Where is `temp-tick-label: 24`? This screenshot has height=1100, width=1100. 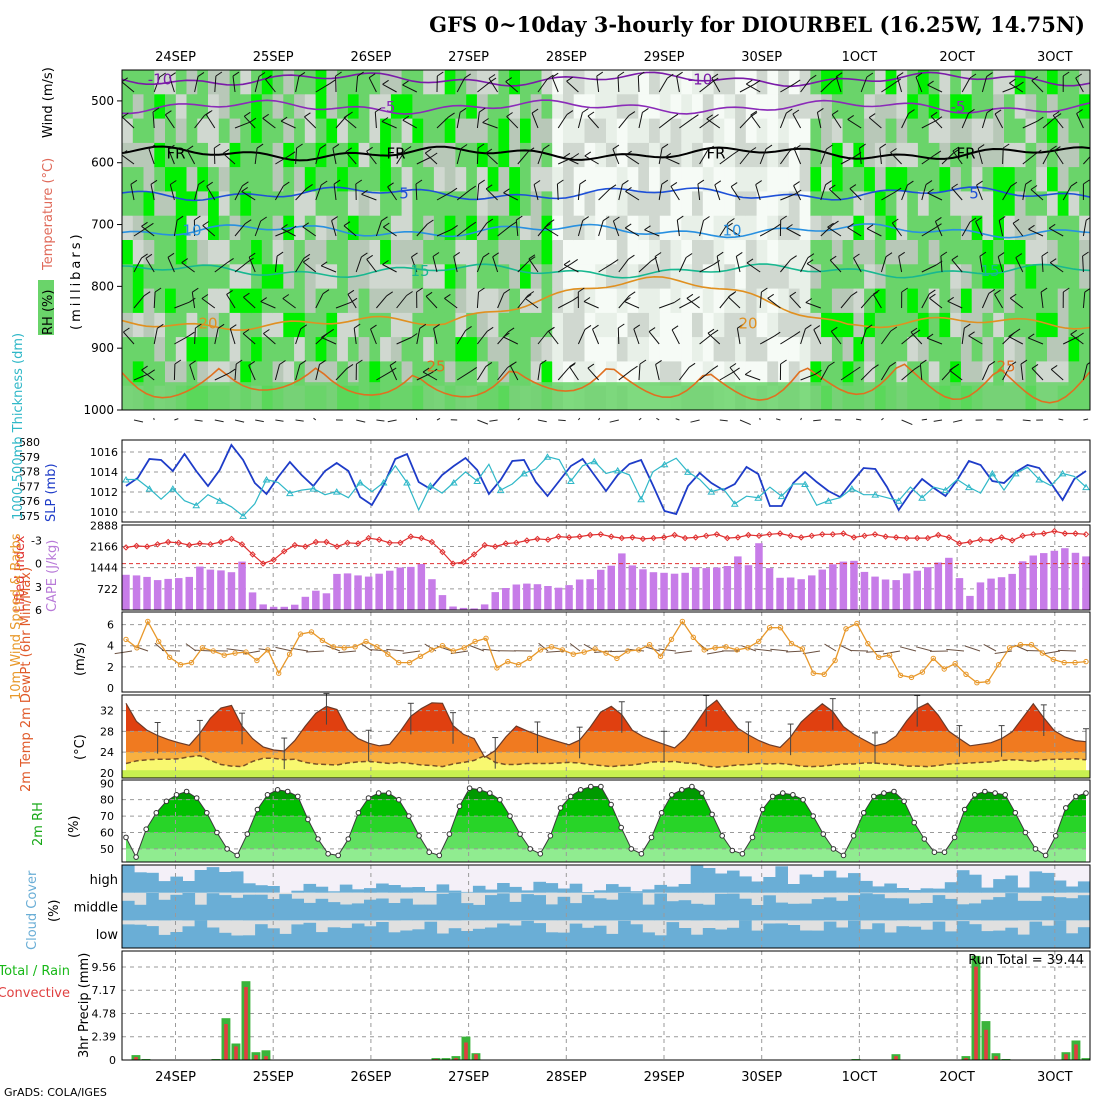 temp-tick-label: 24 is located at coordinates (107, 752).